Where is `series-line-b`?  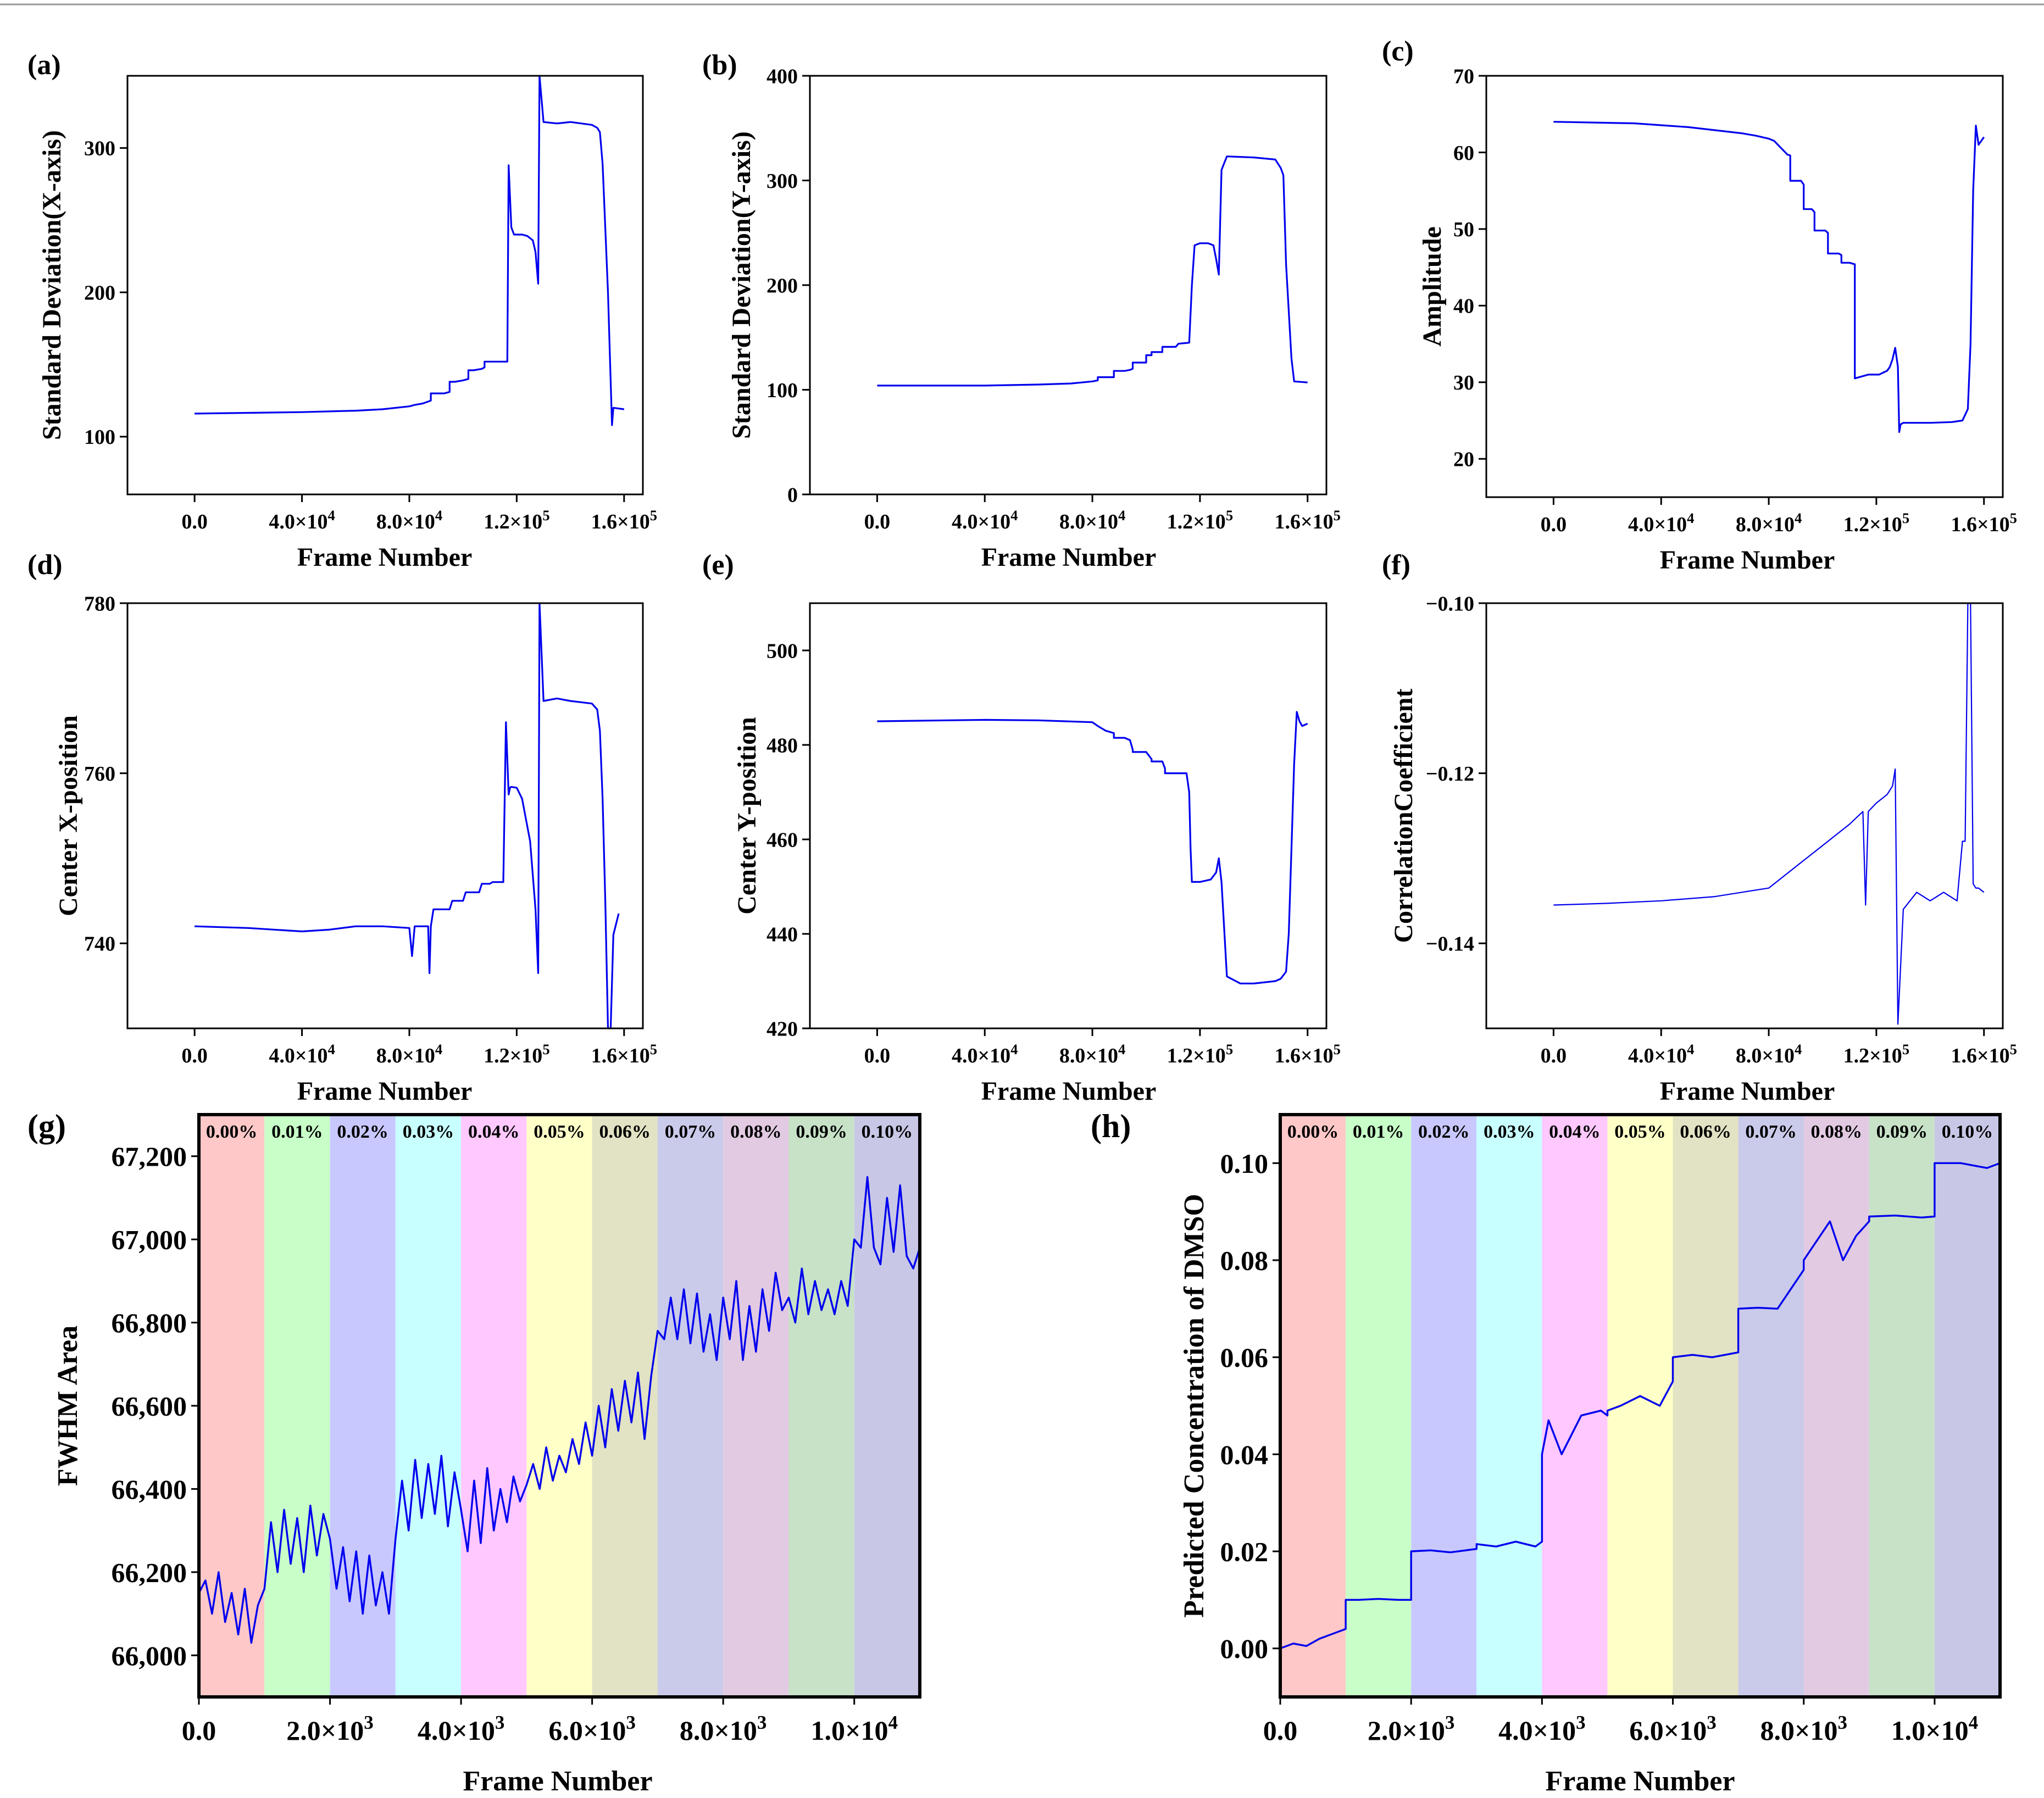
series-line-b is located at coordinates (1092, 271).